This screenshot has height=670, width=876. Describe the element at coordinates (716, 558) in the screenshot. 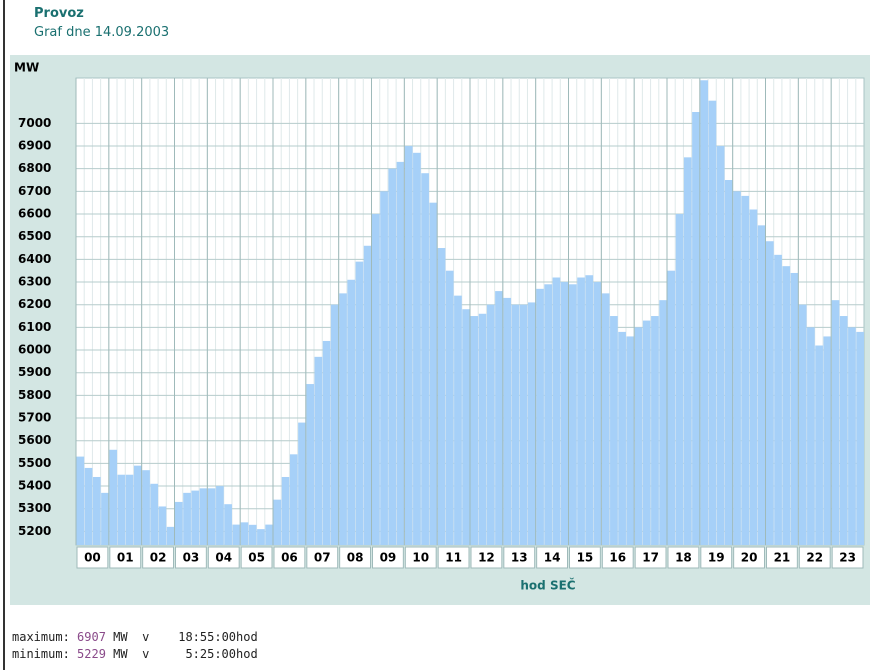

I see `x-tick-label: 19` at that location.